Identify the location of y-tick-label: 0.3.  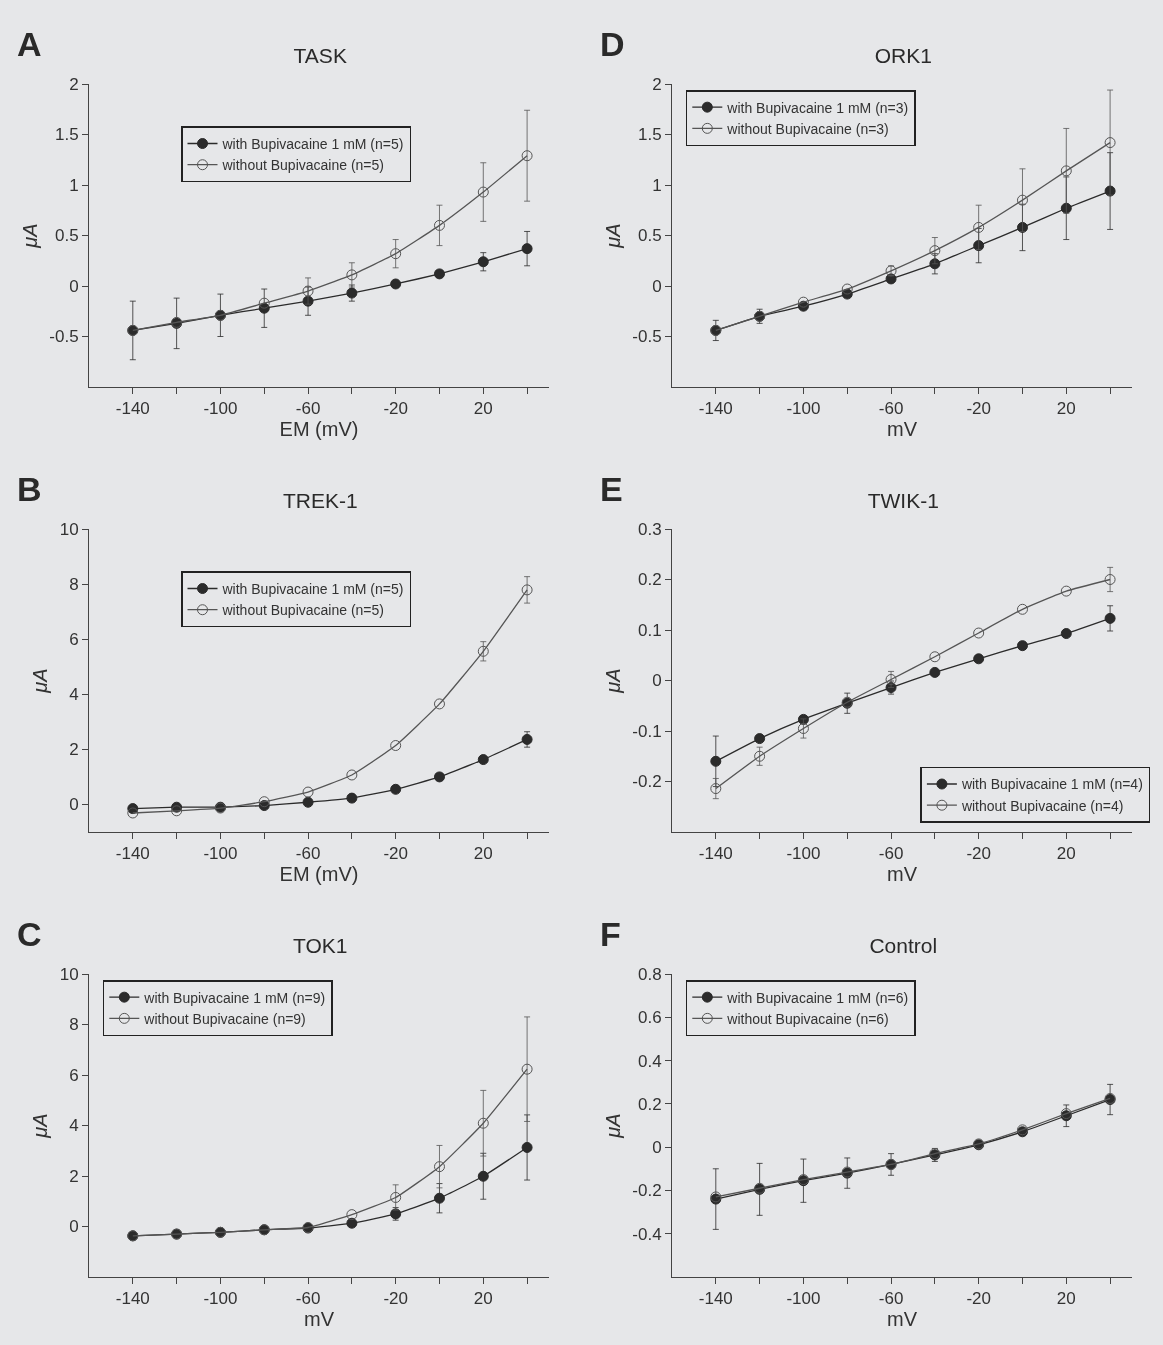
(649, 529).